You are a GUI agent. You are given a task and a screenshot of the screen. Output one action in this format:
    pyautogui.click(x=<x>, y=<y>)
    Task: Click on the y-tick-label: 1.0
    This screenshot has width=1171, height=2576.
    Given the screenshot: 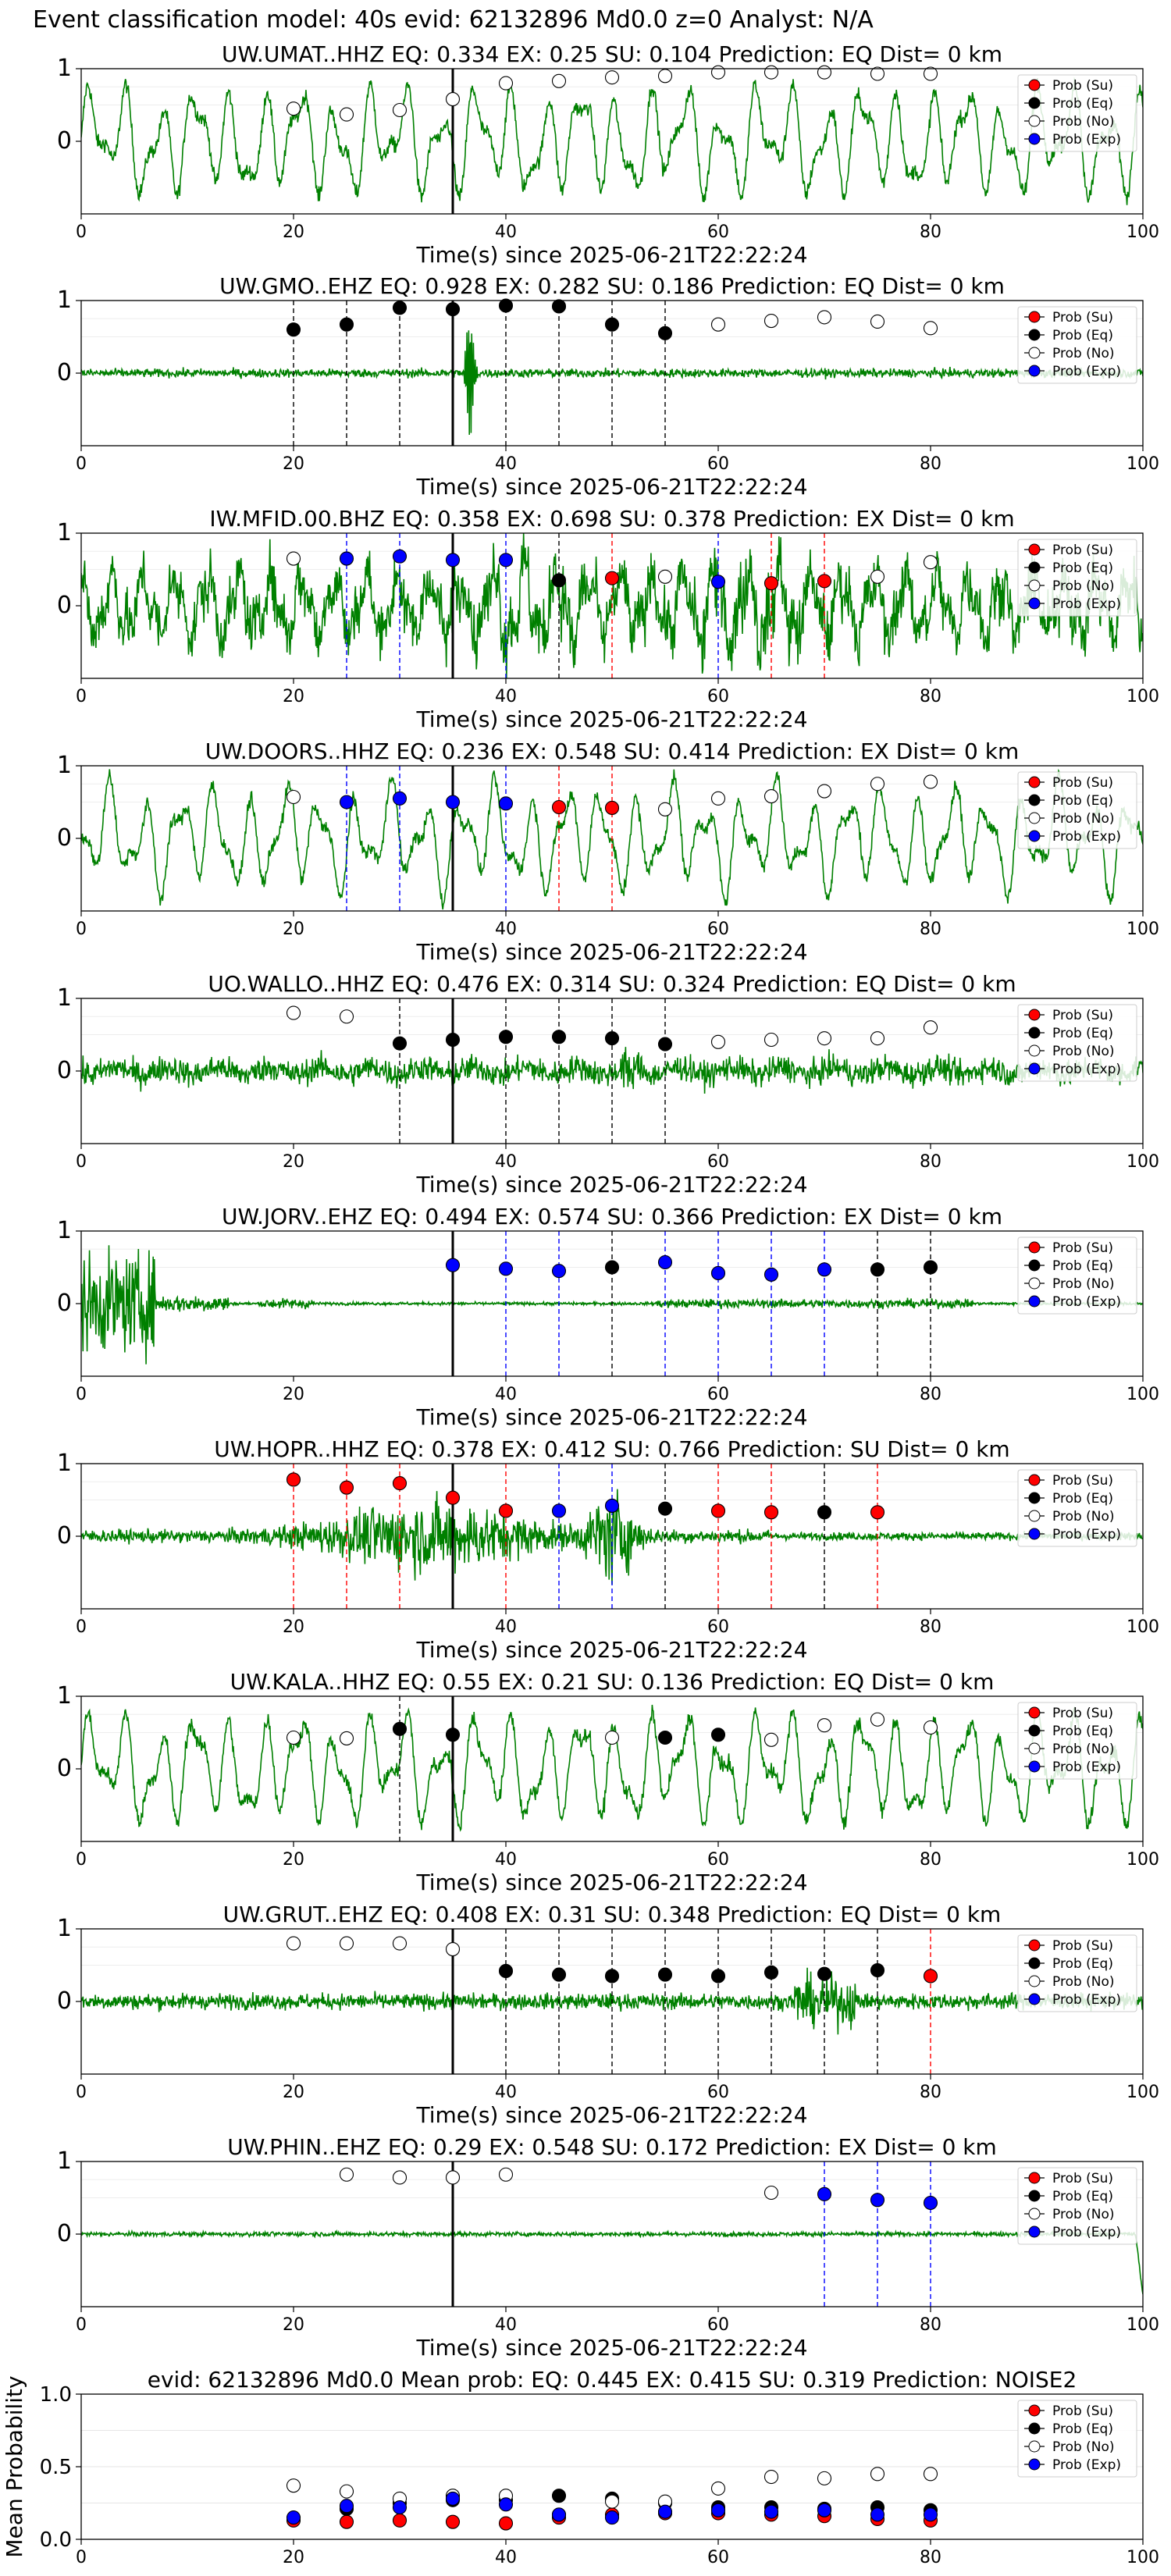 What is the action you would take?
    pyautogui.click(x=56, y=2395)
    